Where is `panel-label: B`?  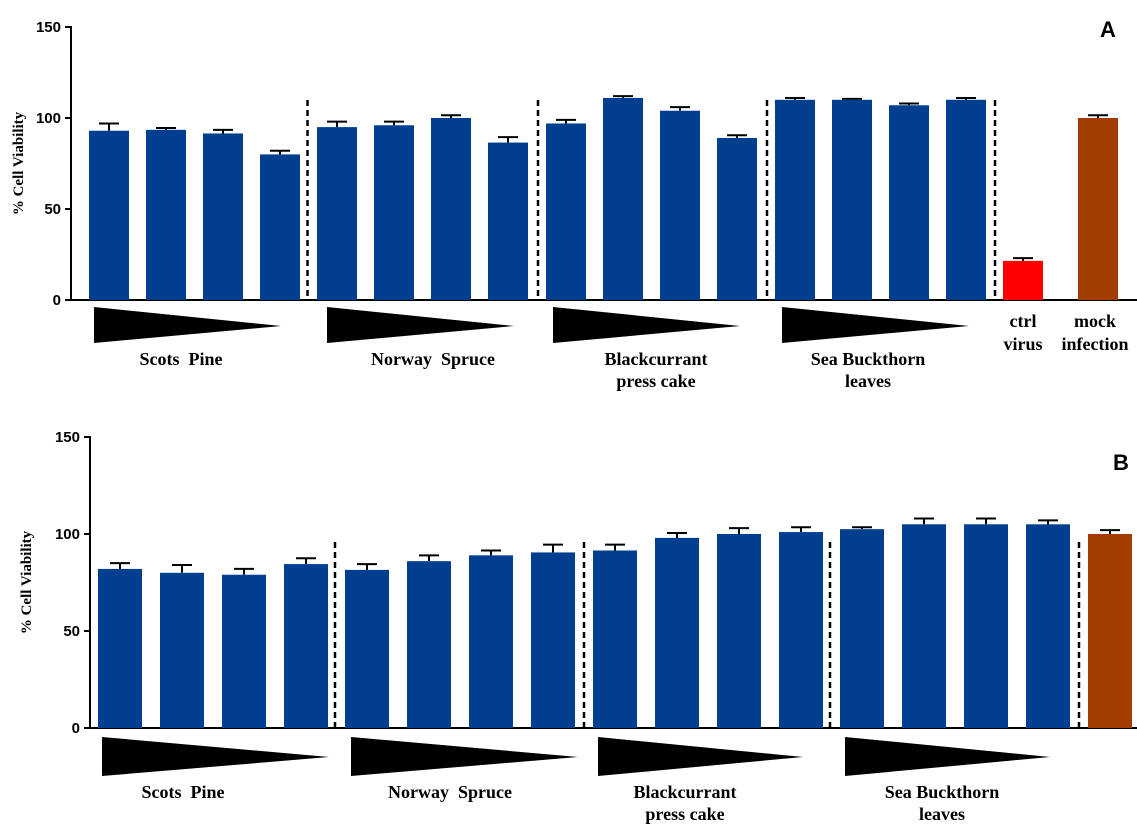
panel-label: B is located at coordinates (1121, 462).